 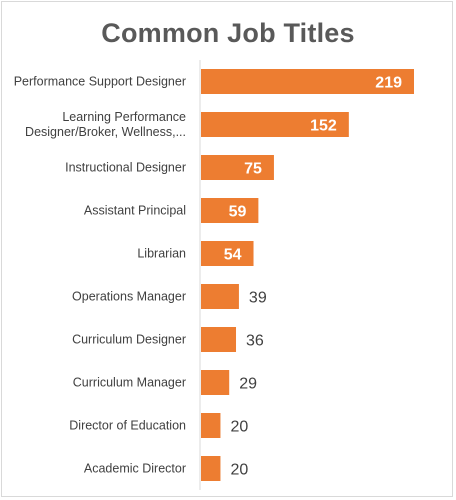 I want to click on data-label: 59, so click(x=238, y=212).